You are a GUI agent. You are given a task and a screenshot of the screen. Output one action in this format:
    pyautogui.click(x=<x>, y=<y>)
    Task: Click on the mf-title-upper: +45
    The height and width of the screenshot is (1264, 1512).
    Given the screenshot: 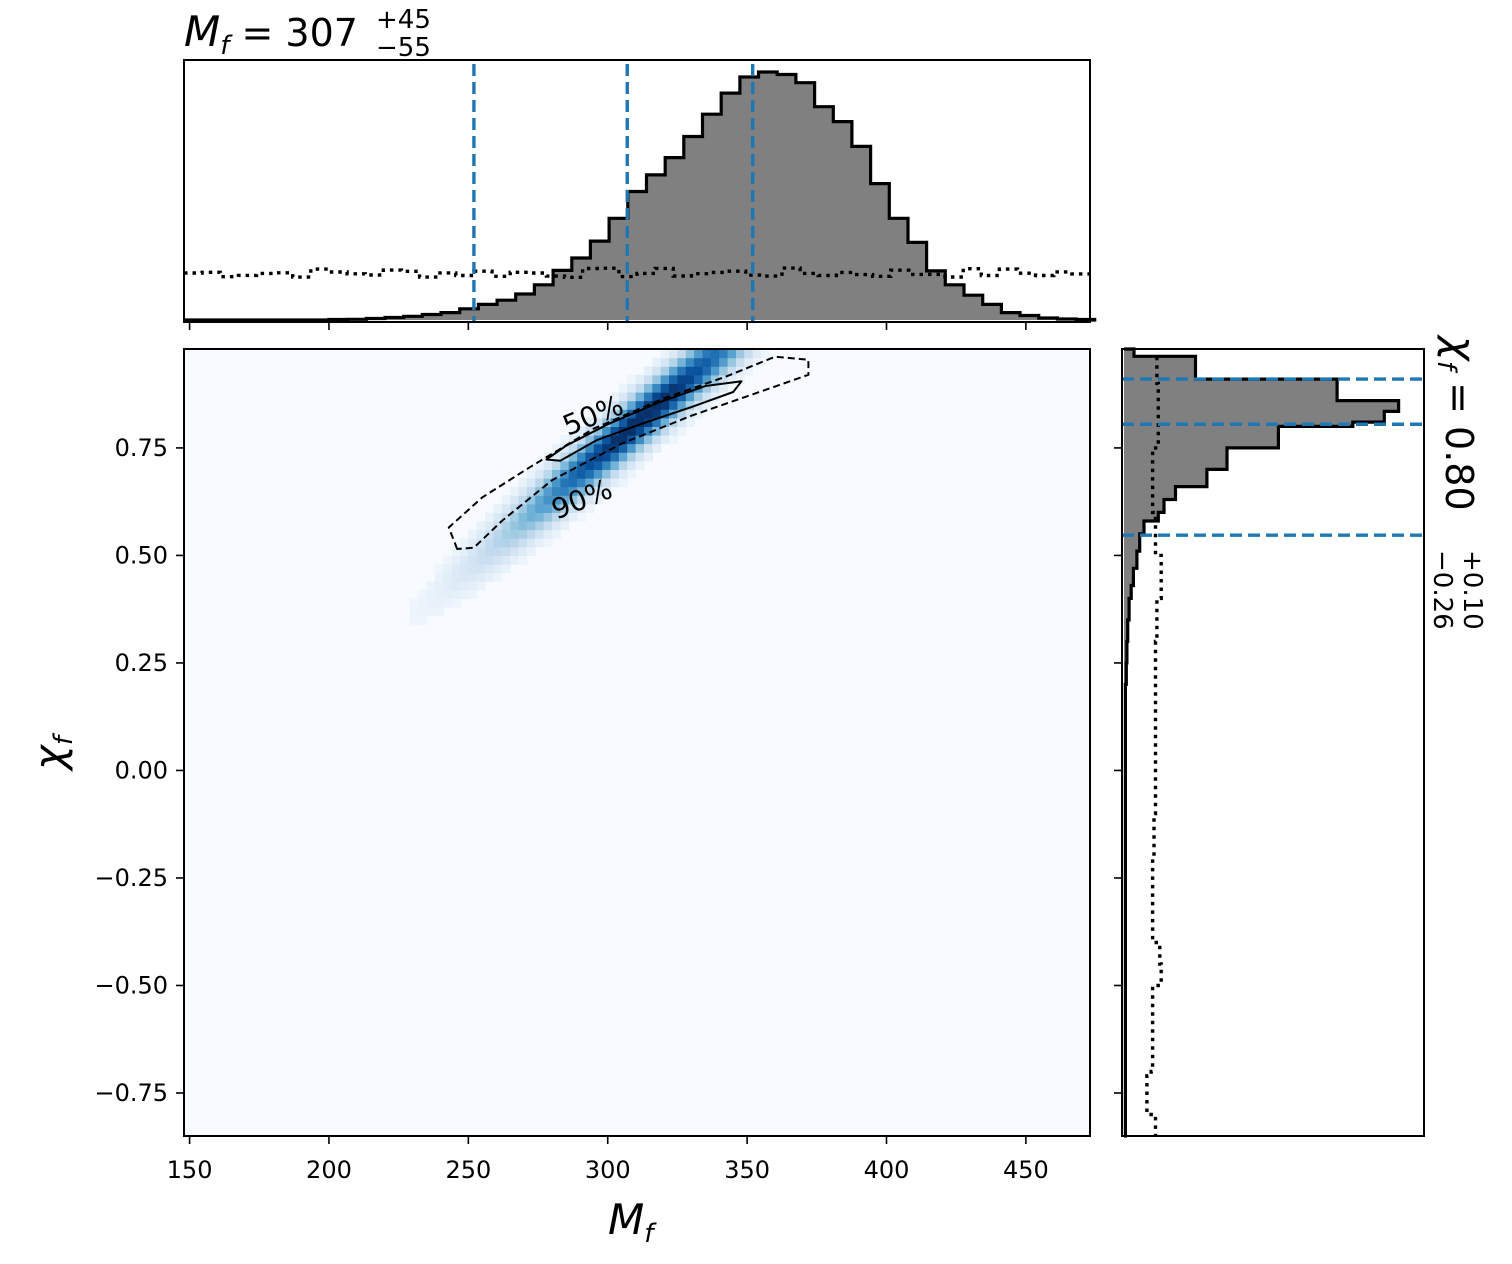 What is the action you would take?
    pyautogui.click(x=403, y=20)
    